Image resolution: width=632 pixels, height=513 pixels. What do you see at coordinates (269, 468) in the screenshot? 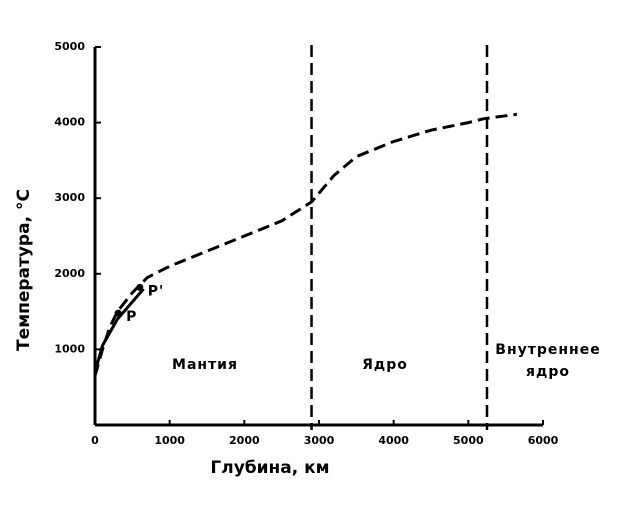
I see `x-axis-label: Глубина, км` at bounding box center [269, 468].